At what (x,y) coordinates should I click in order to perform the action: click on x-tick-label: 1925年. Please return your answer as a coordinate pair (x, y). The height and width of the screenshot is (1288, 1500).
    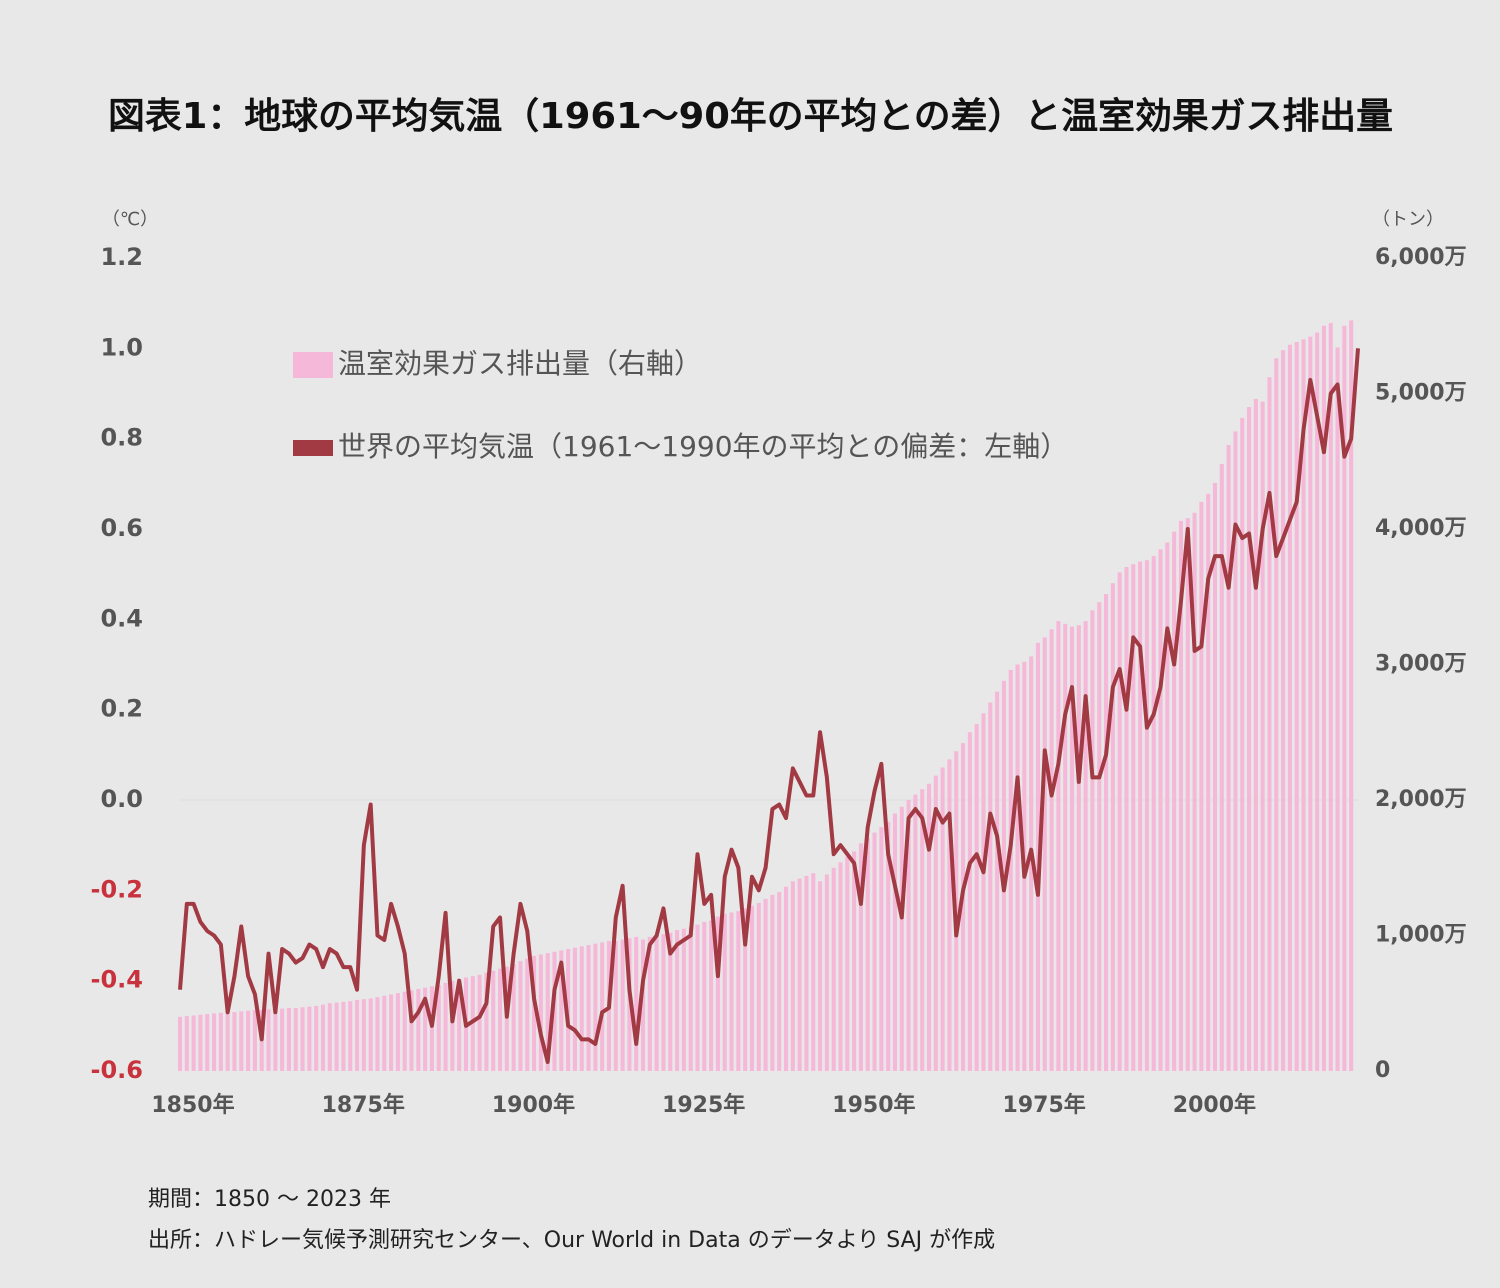
    Looking at the image, I should click on (703, 1105).